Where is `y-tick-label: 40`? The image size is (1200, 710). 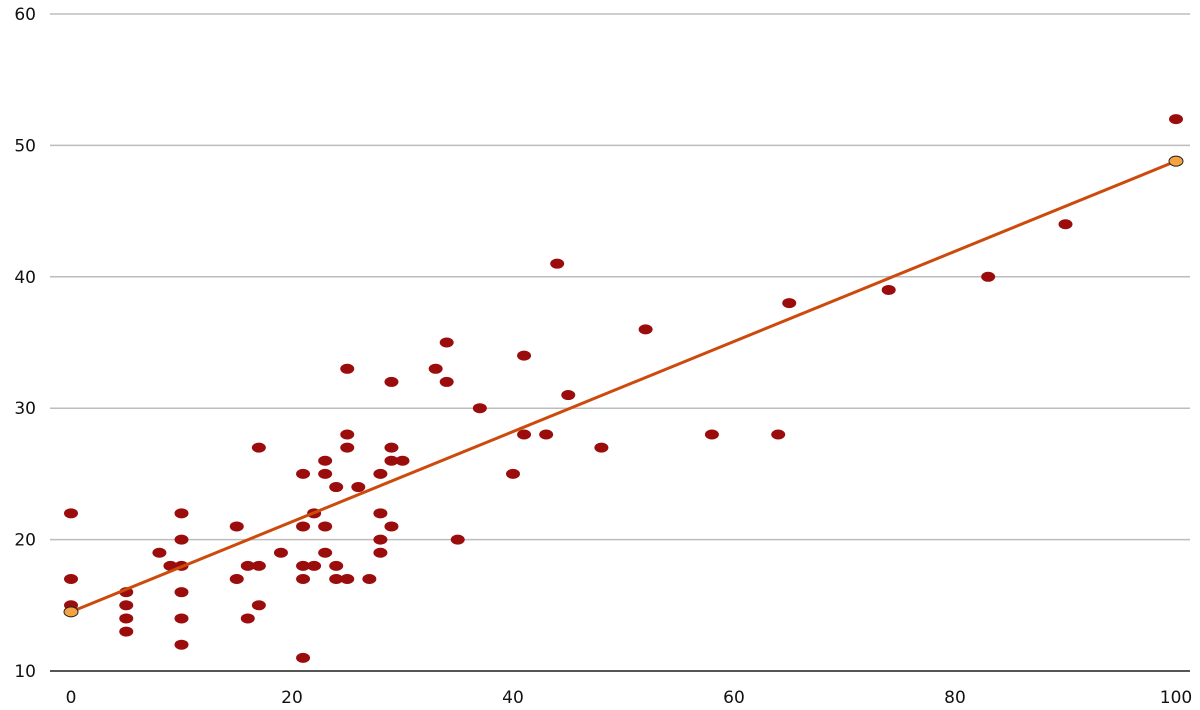
y-tick-label: 40 is located at coordinates (25, 278).